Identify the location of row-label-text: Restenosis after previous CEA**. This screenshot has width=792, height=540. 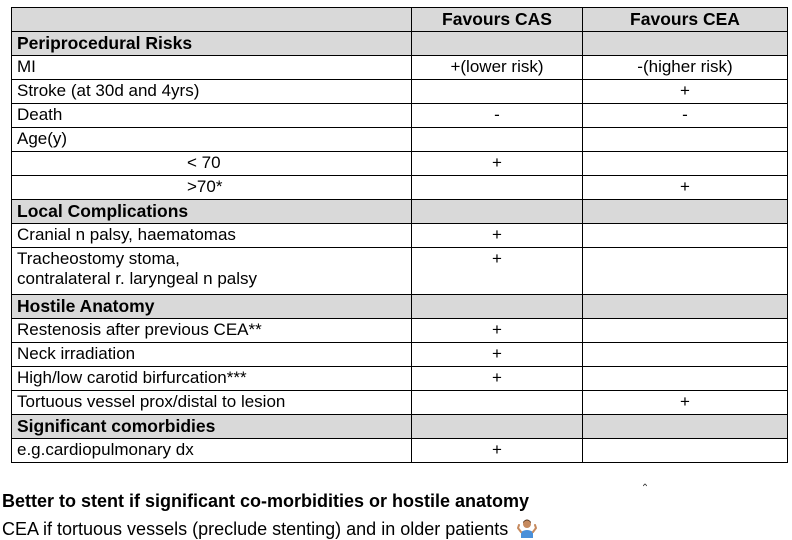
(139, 329).